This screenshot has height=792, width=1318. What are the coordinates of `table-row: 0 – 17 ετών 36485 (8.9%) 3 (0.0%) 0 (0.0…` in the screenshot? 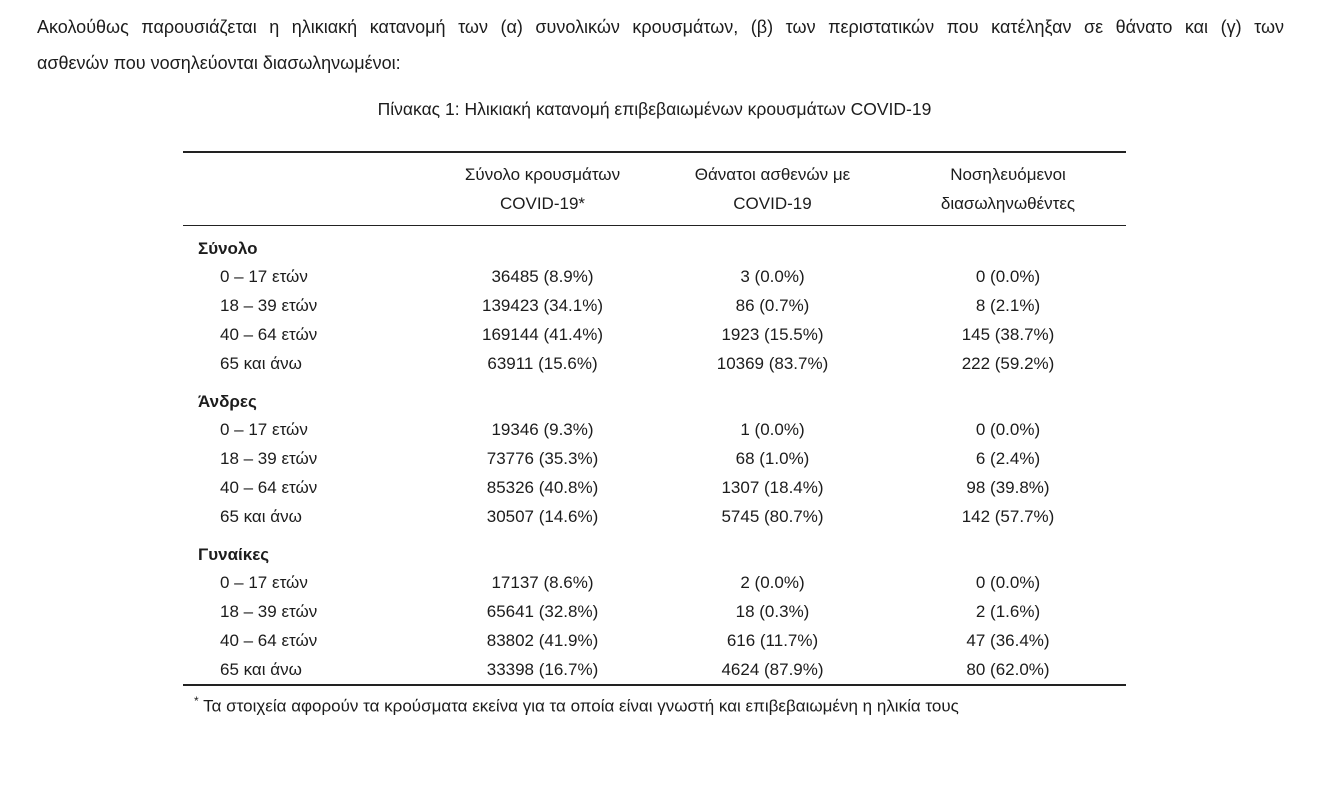 It's located at (654, 277).